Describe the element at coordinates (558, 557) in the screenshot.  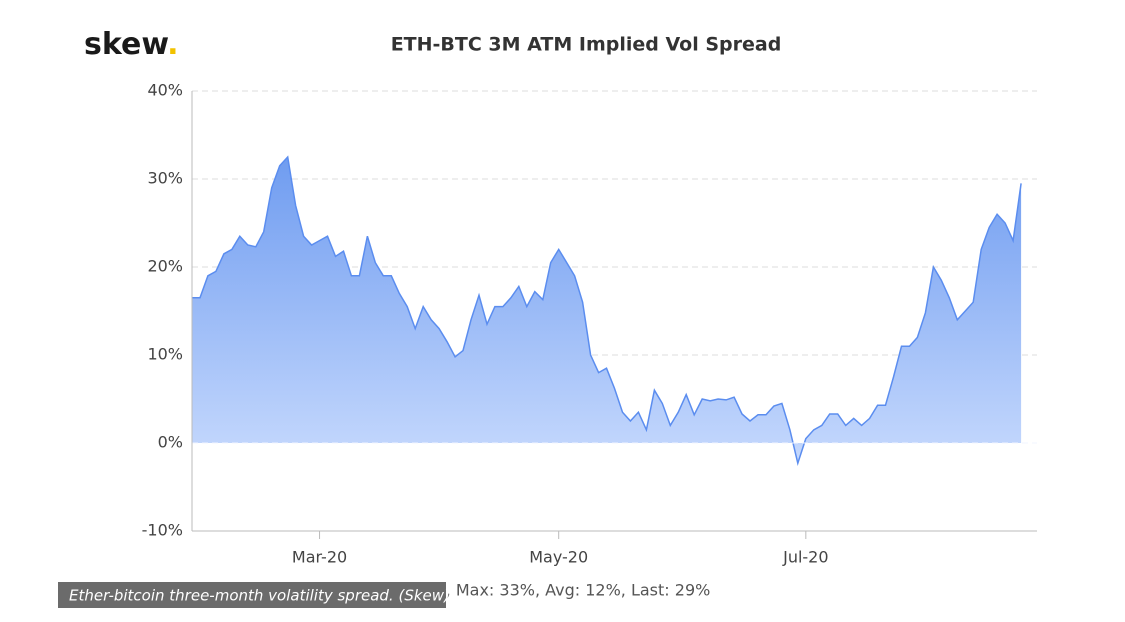
I see `x-tick-label: May-20` at that location.